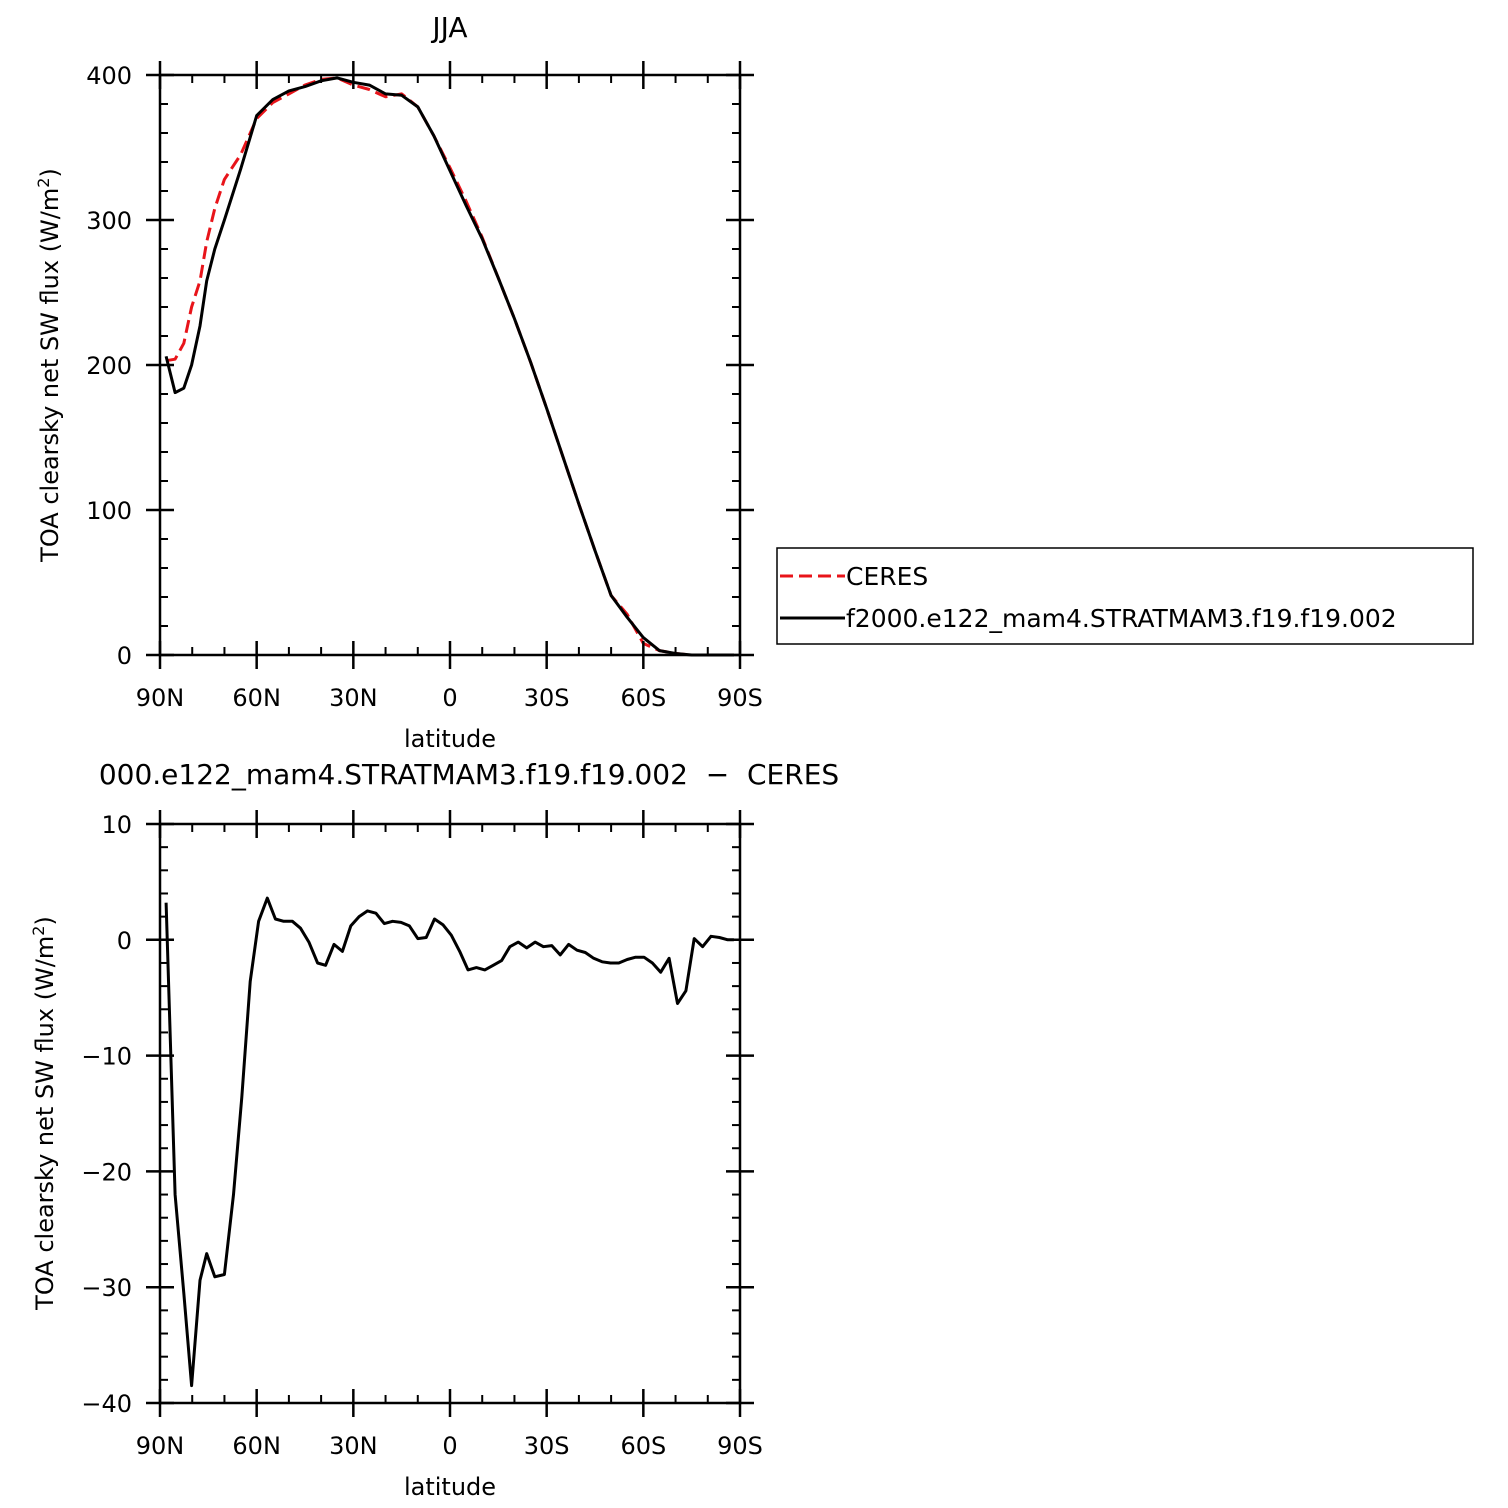 This screenshot has height=1508, width=1508. Describe the element at coordinates (50, 375) in the screenshot. I see `top-panel-ylabel-main: TOA clearsky net SW flux (W/m` at that location.